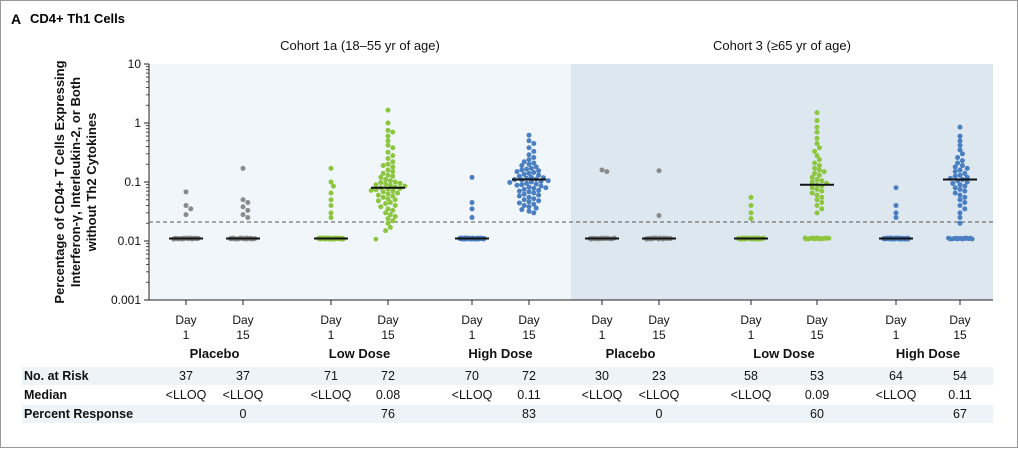 This screenshot has height=453, width=1018. Describe the element at coordinates (472, 335) in the screenshot. I see `day-number-label: 1` at that location.